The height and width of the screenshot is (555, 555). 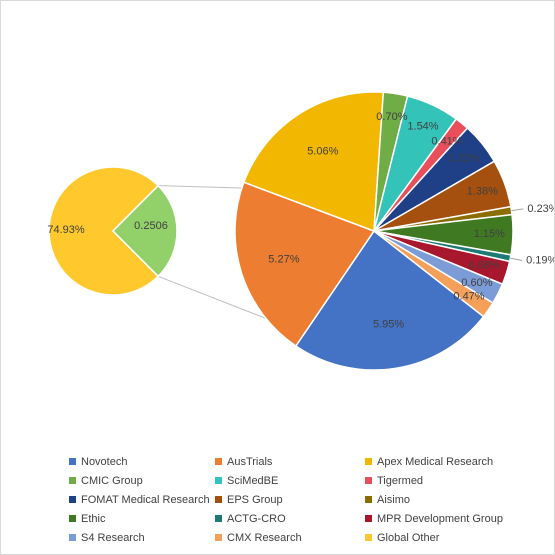 I want to click on legend-label: MPR Development Group, so click(x=440, y=518).